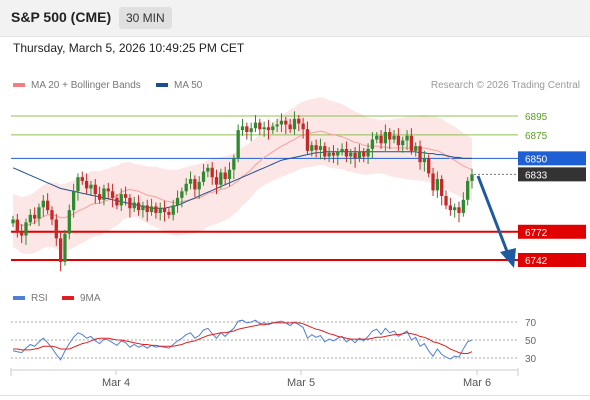 Image resolution: width=590 pixels, height=400 pixels. What do you see at coordinates (116, 383) in the screenshot?
I see `time-axis-label: Mar 4` at bounding box center [116, 383].